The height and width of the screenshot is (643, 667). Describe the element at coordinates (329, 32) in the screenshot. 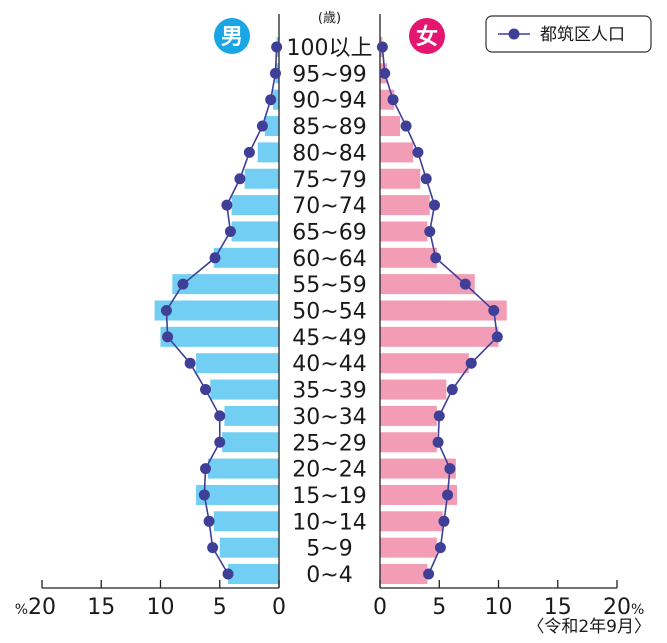

I see `headers: (歳) 男 女` at that location.